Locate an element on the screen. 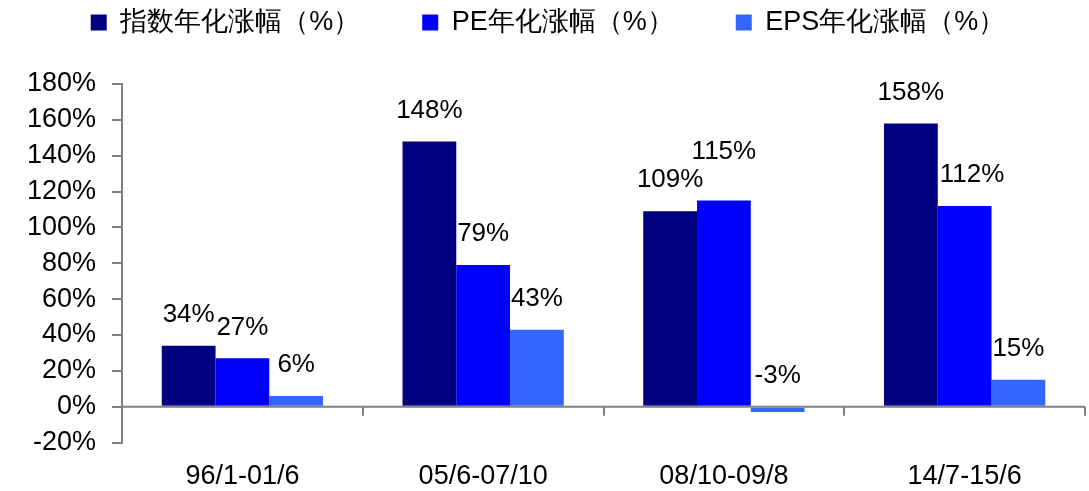  legend-label: 指数年化涨幅（%） is located at coordinates (240, 20).